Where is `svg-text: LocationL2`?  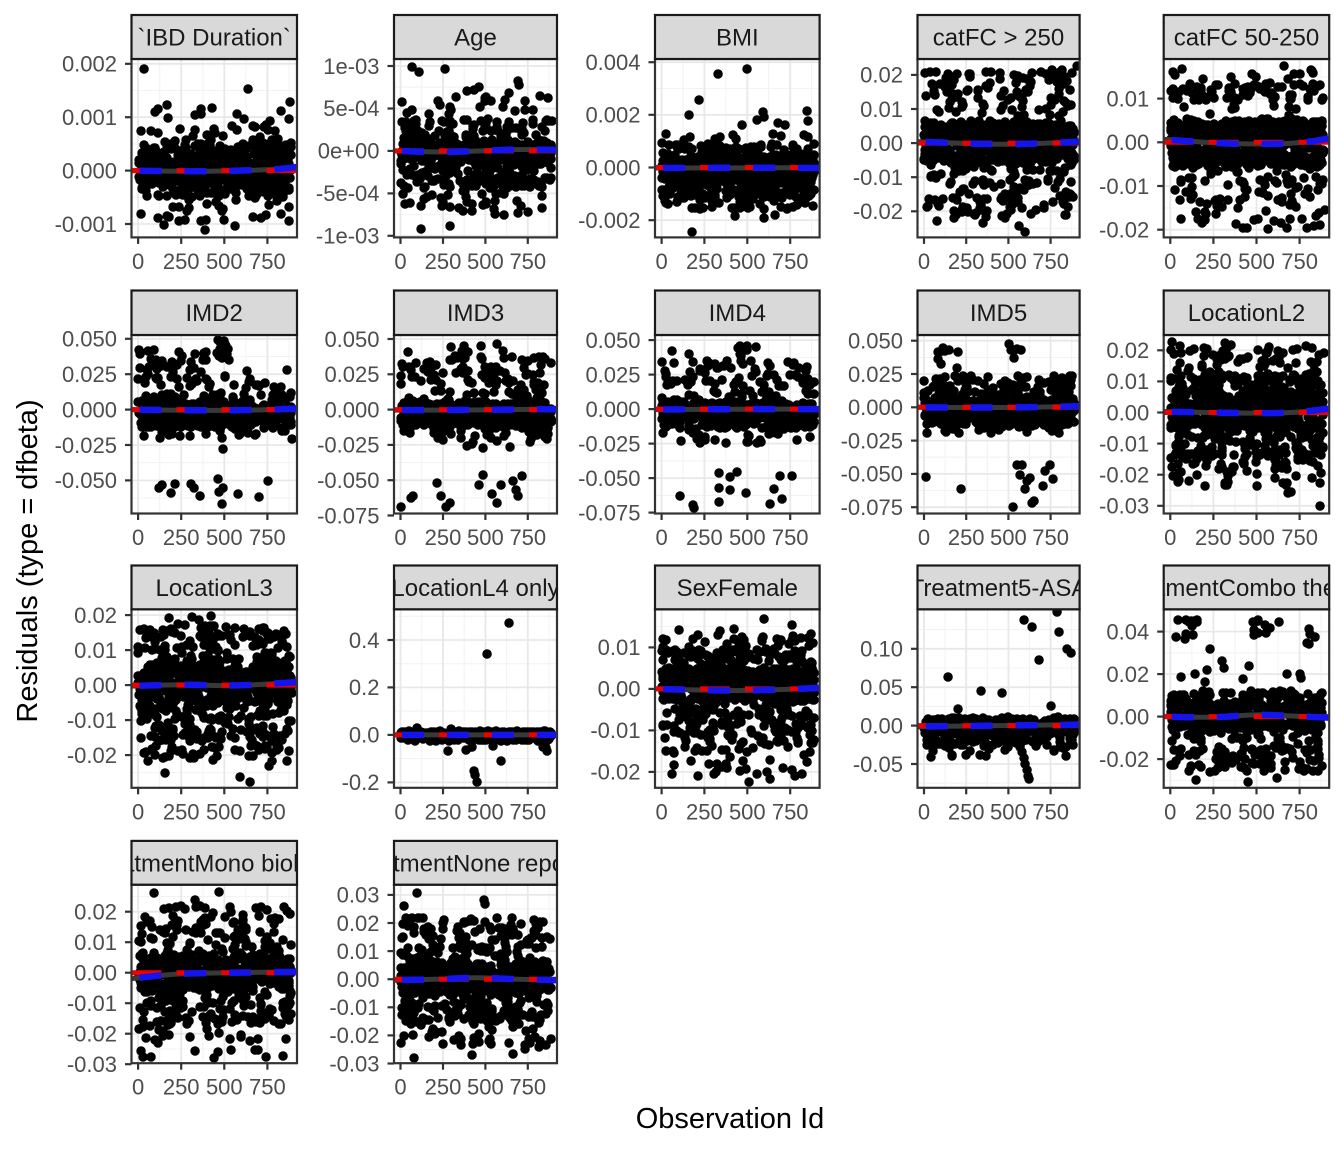 svg-text: LocationL2 is located at coordinates (1246, 313).